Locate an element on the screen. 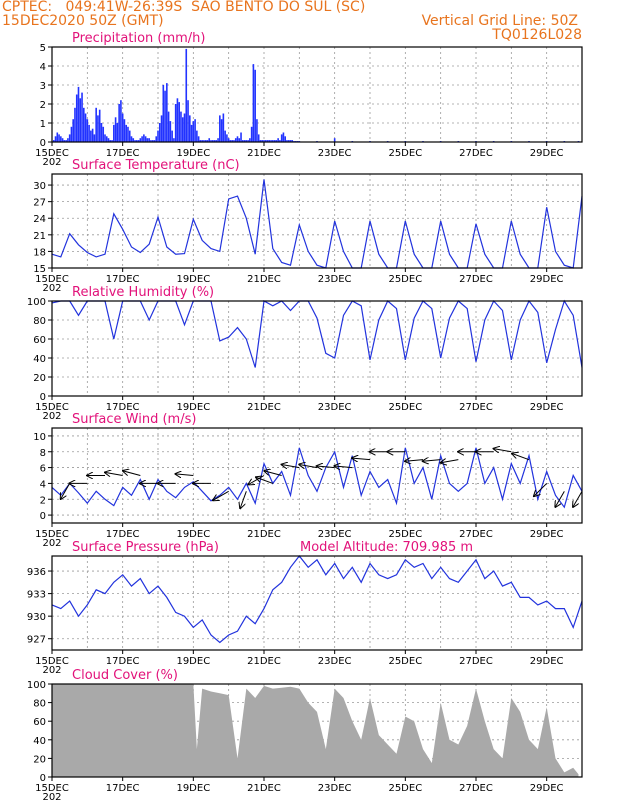  precip-xtick-label: 27DEC is located at coordinates (476, 153).